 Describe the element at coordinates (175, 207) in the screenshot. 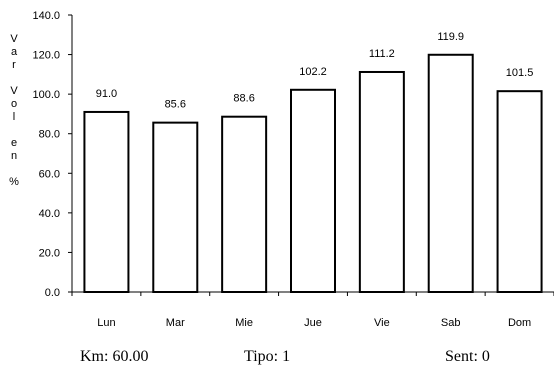

I see `bar-mar` at that location.